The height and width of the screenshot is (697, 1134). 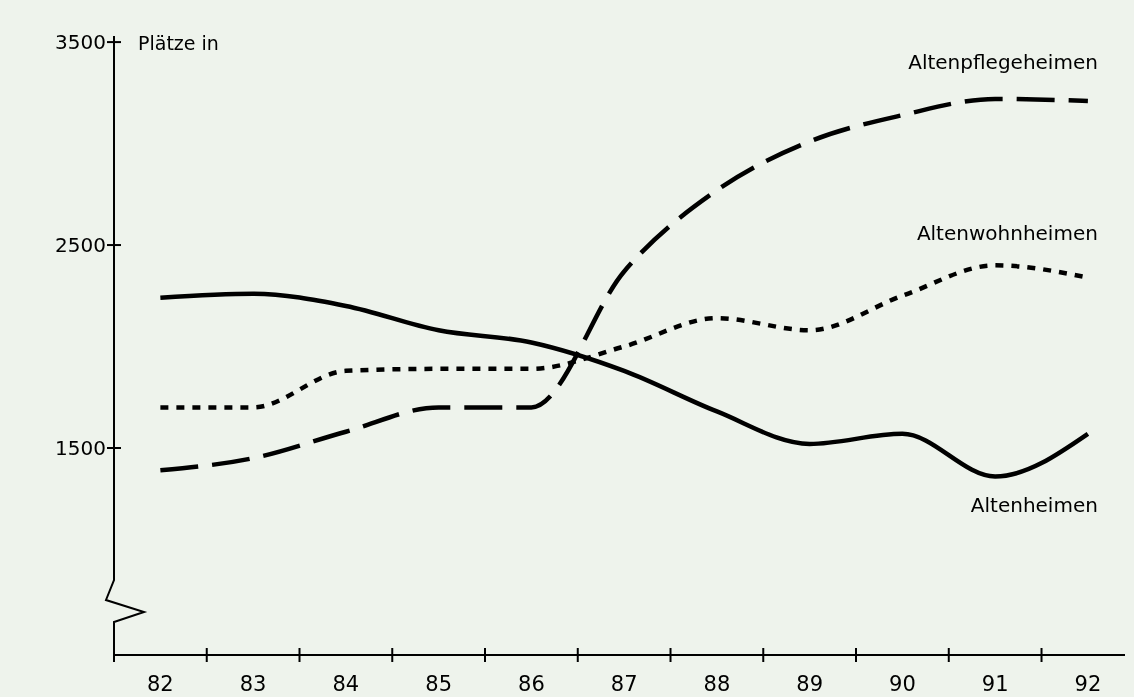 I want to click on y-axis-title: Plätze in, so click(x=178, y=43).